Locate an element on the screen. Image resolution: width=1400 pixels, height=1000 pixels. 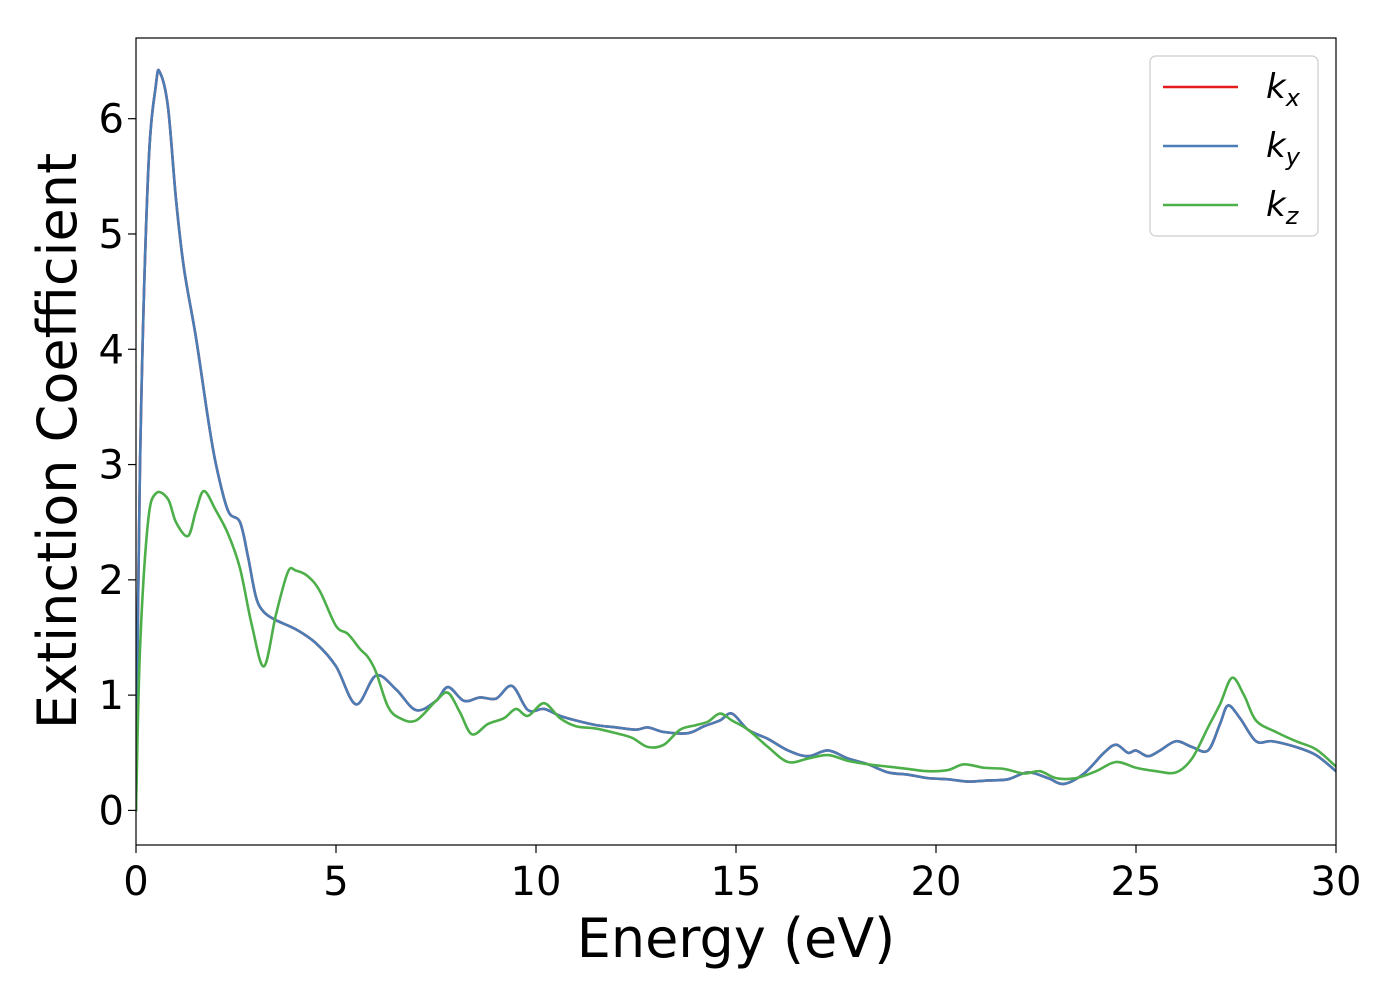
y-axis: 0 1 2 3 4 5 6 is located at coordinates (117, 465).